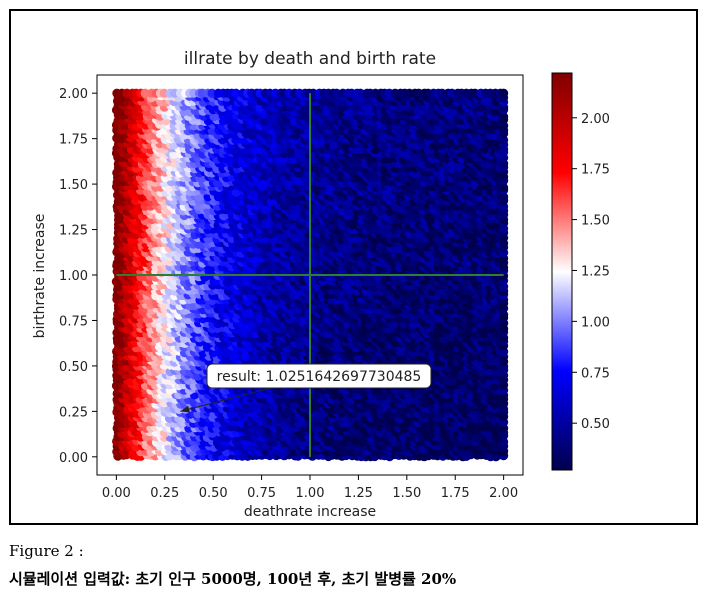  What do you see at coordinates (310, 59) in the screenshot?
I see `chart-title: illrate by death and birth rate` at bounding box center [310, 59].